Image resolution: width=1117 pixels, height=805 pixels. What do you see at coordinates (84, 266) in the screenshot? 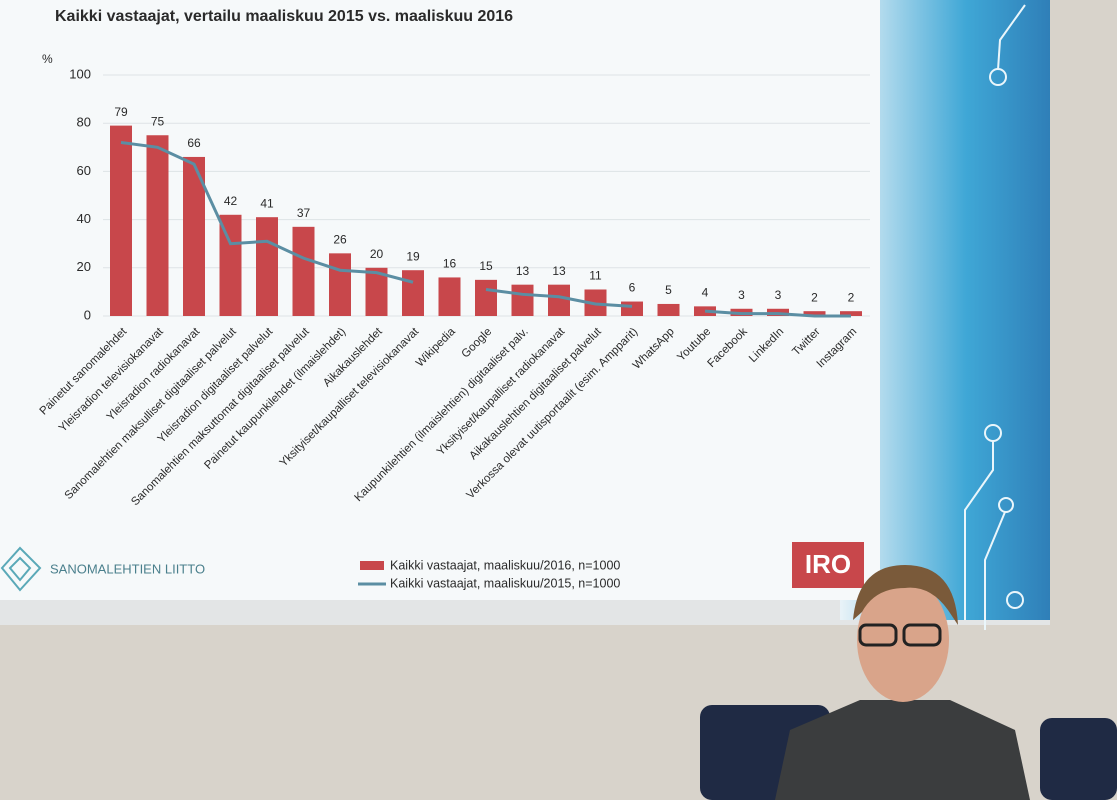
I see `y-tick-label: 20` at bounding box center [84, 266].